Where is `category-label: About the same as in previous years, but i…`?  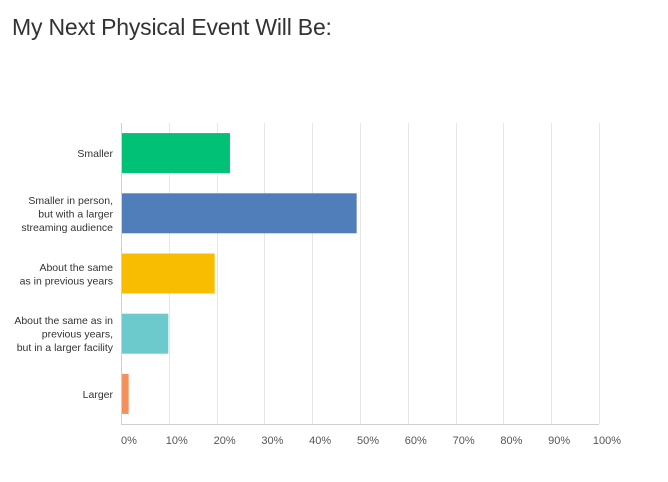
category-label: About the same as in previous years, but i… is located at coordinates (63, 334).